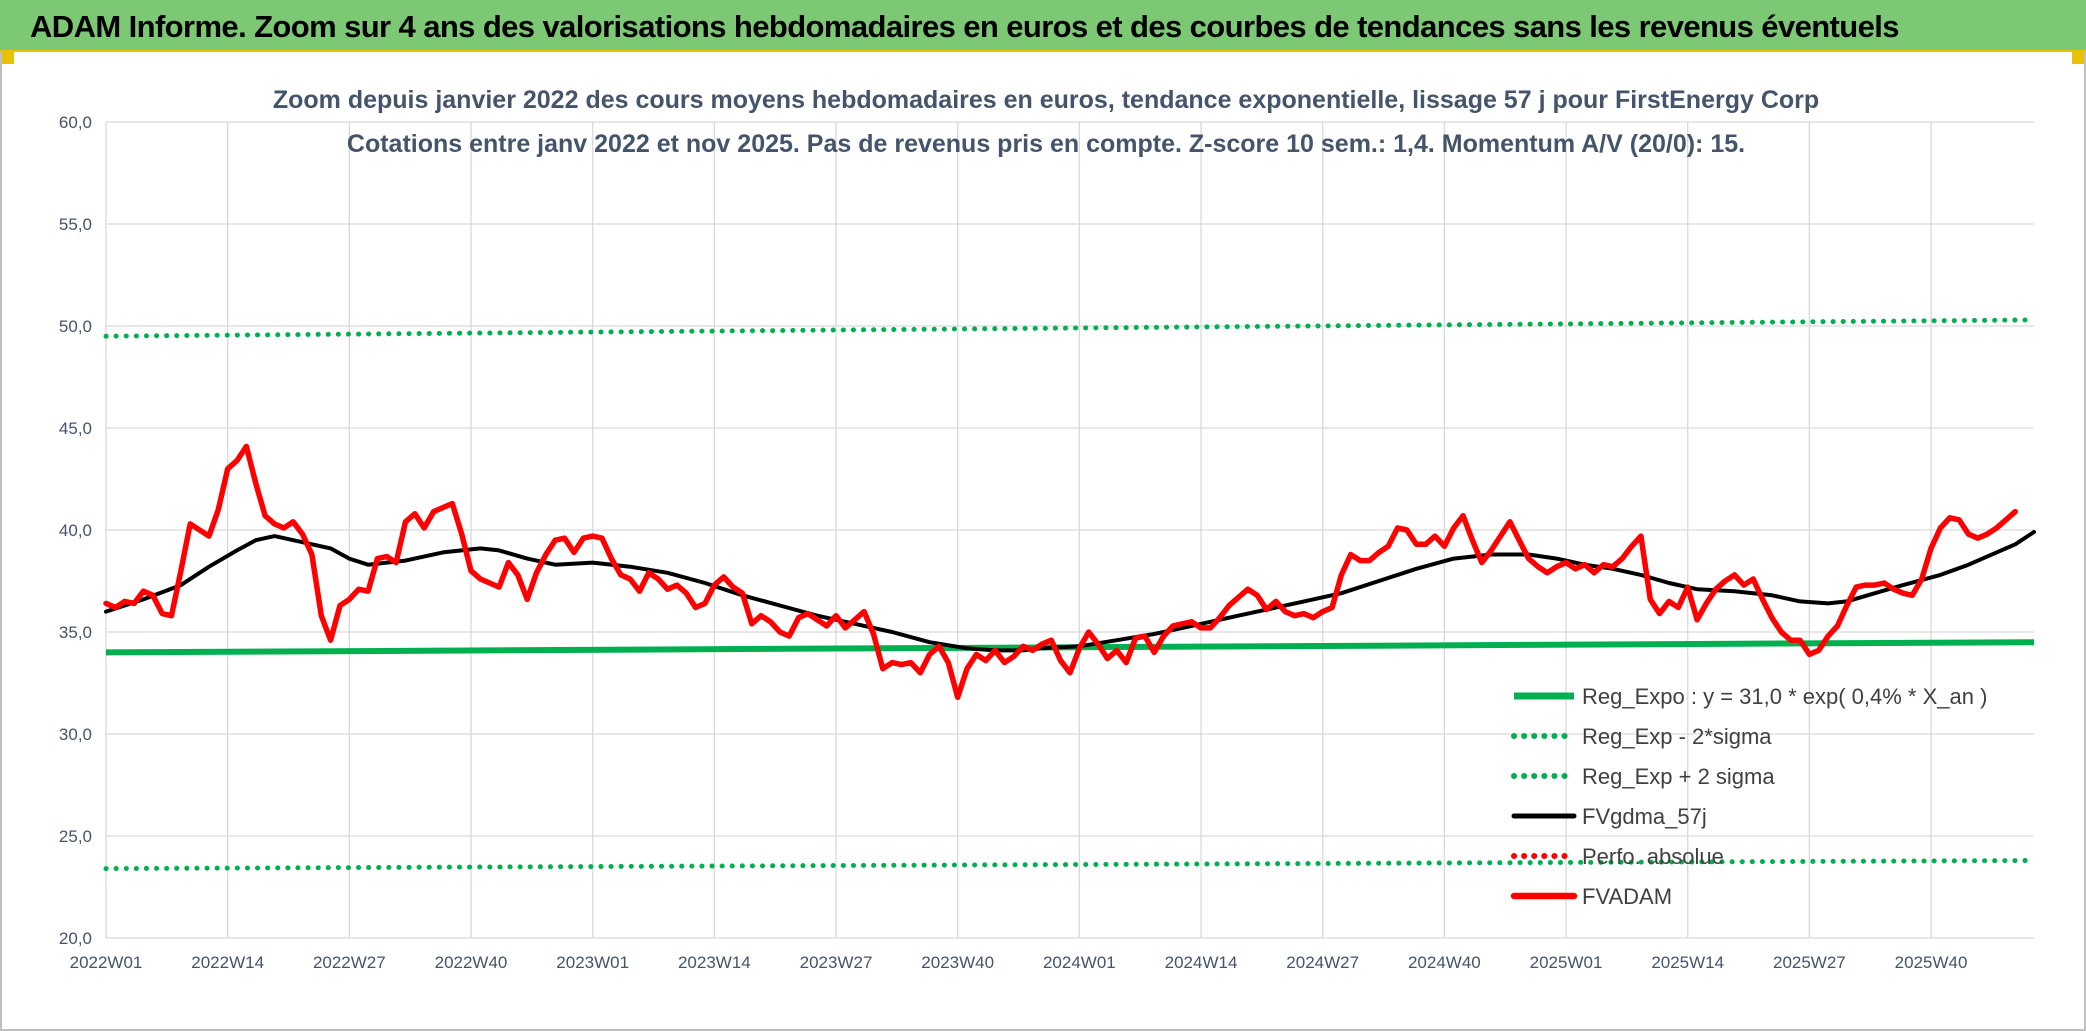 This screenshot has width=2086, height=1031. I want to click on y-tick-label: 20,0, so click(75, 938).